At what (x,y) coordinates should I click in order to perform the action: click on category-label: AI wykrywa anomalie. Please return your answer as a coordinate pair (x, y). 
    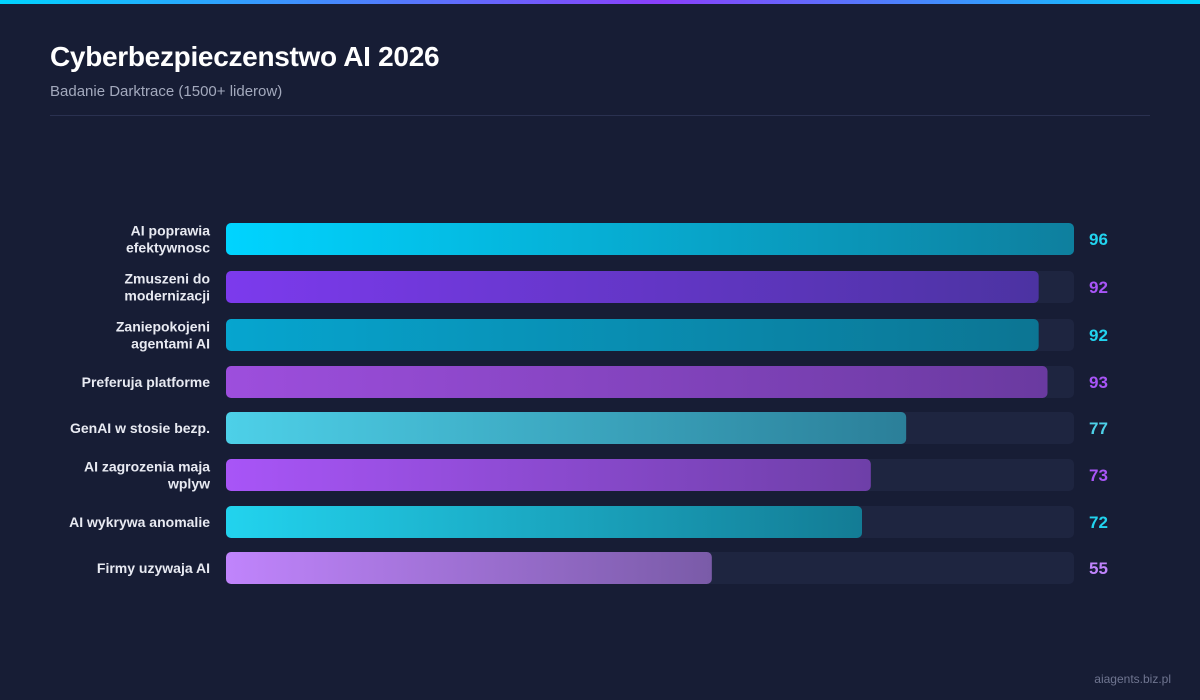
    Looking at the image, I should click on (139, 522).